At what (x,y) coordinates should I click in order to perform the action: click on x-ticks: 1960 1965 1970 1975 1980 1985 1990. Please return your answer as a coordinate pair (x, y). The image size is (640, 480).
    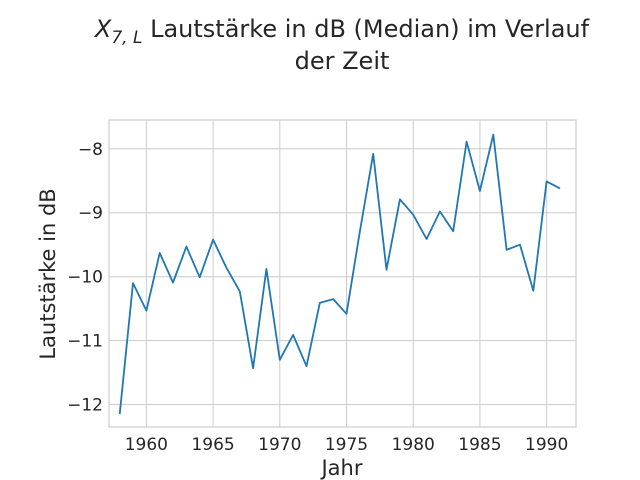
    Looking at the image, I should click on (347, 445).